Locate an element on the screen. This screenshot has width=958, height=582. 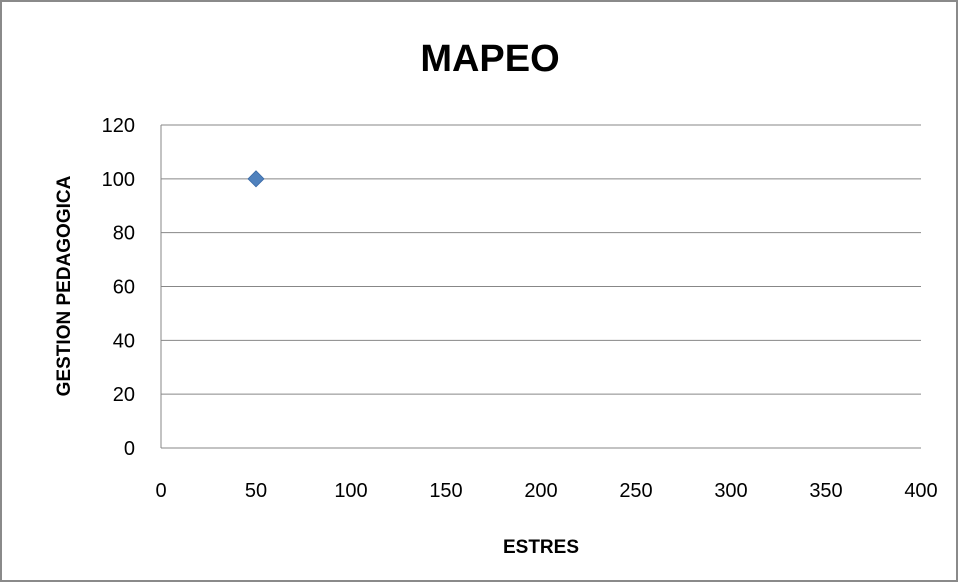
y-tick-label: 0 is located at coordinates (129, 449).